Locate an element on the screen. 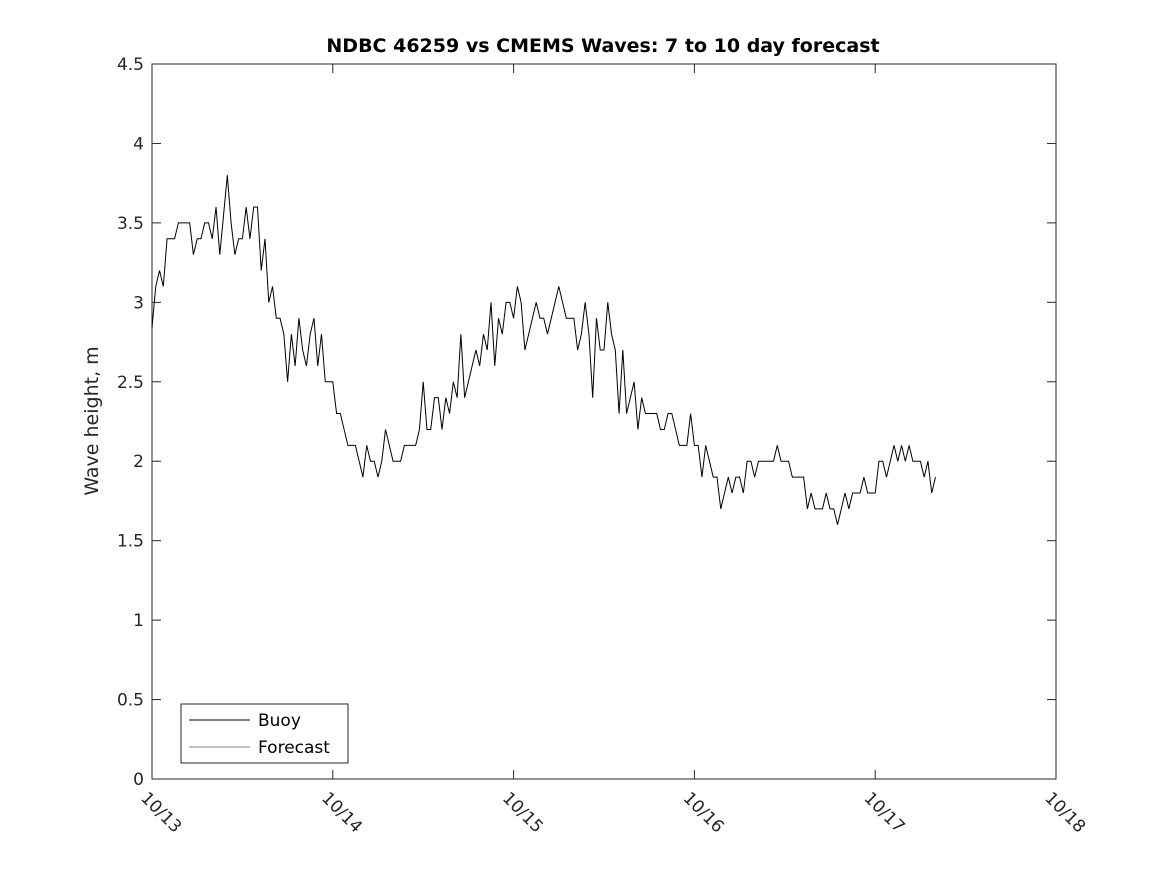 Image resolution: width=1167 pixels, height=875 pixels. y-tick-label: 4 is located at coordinates (138, 144).